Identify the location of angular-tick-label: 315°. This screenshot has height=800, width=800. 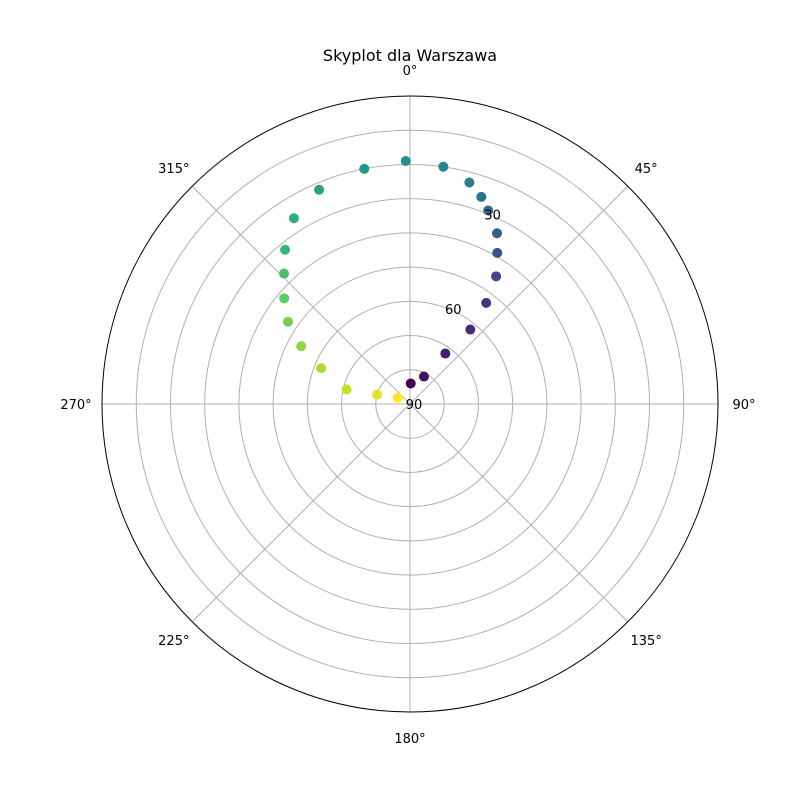
(173, 169).